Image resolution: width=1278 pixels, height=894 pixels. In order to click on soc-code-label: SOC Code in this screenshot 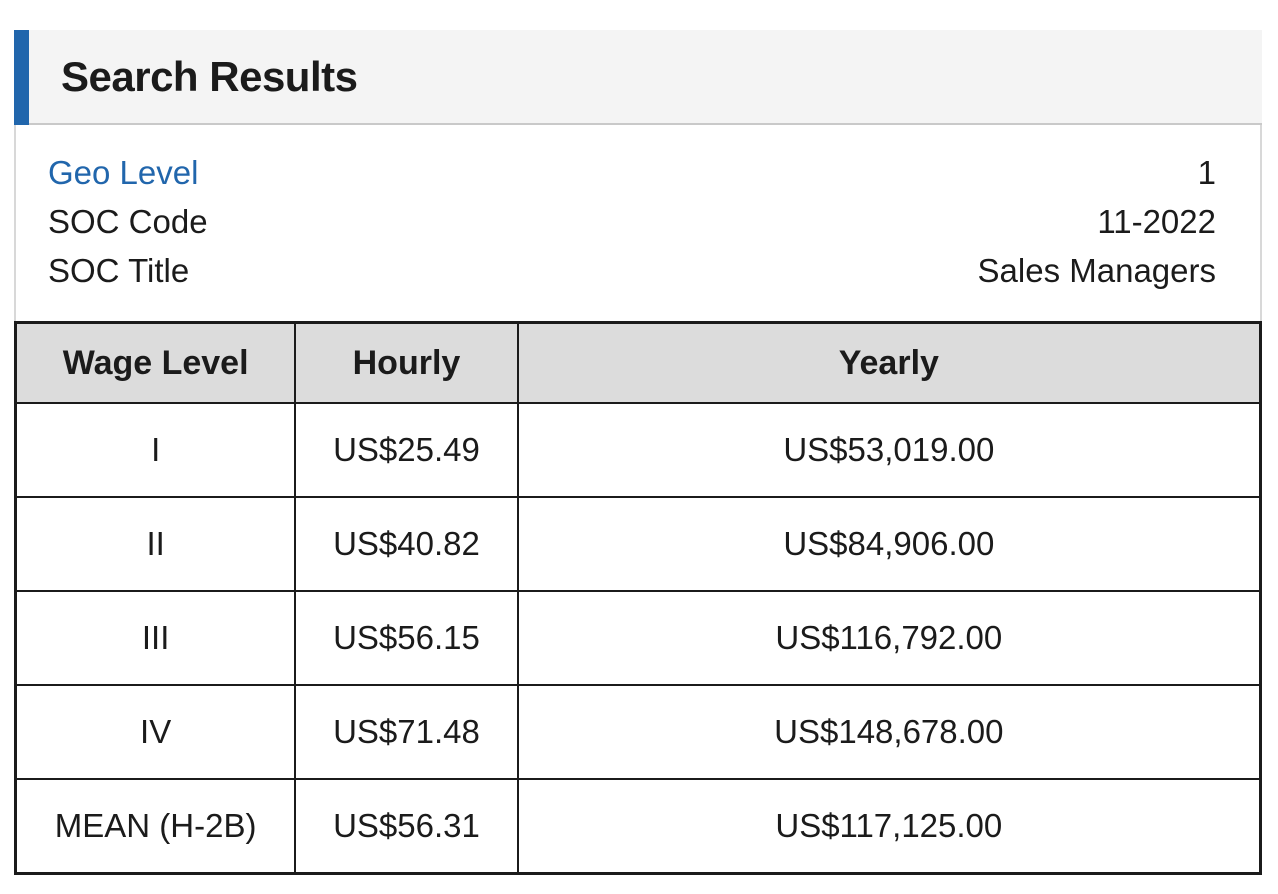, I will do `click(128, 221)`.